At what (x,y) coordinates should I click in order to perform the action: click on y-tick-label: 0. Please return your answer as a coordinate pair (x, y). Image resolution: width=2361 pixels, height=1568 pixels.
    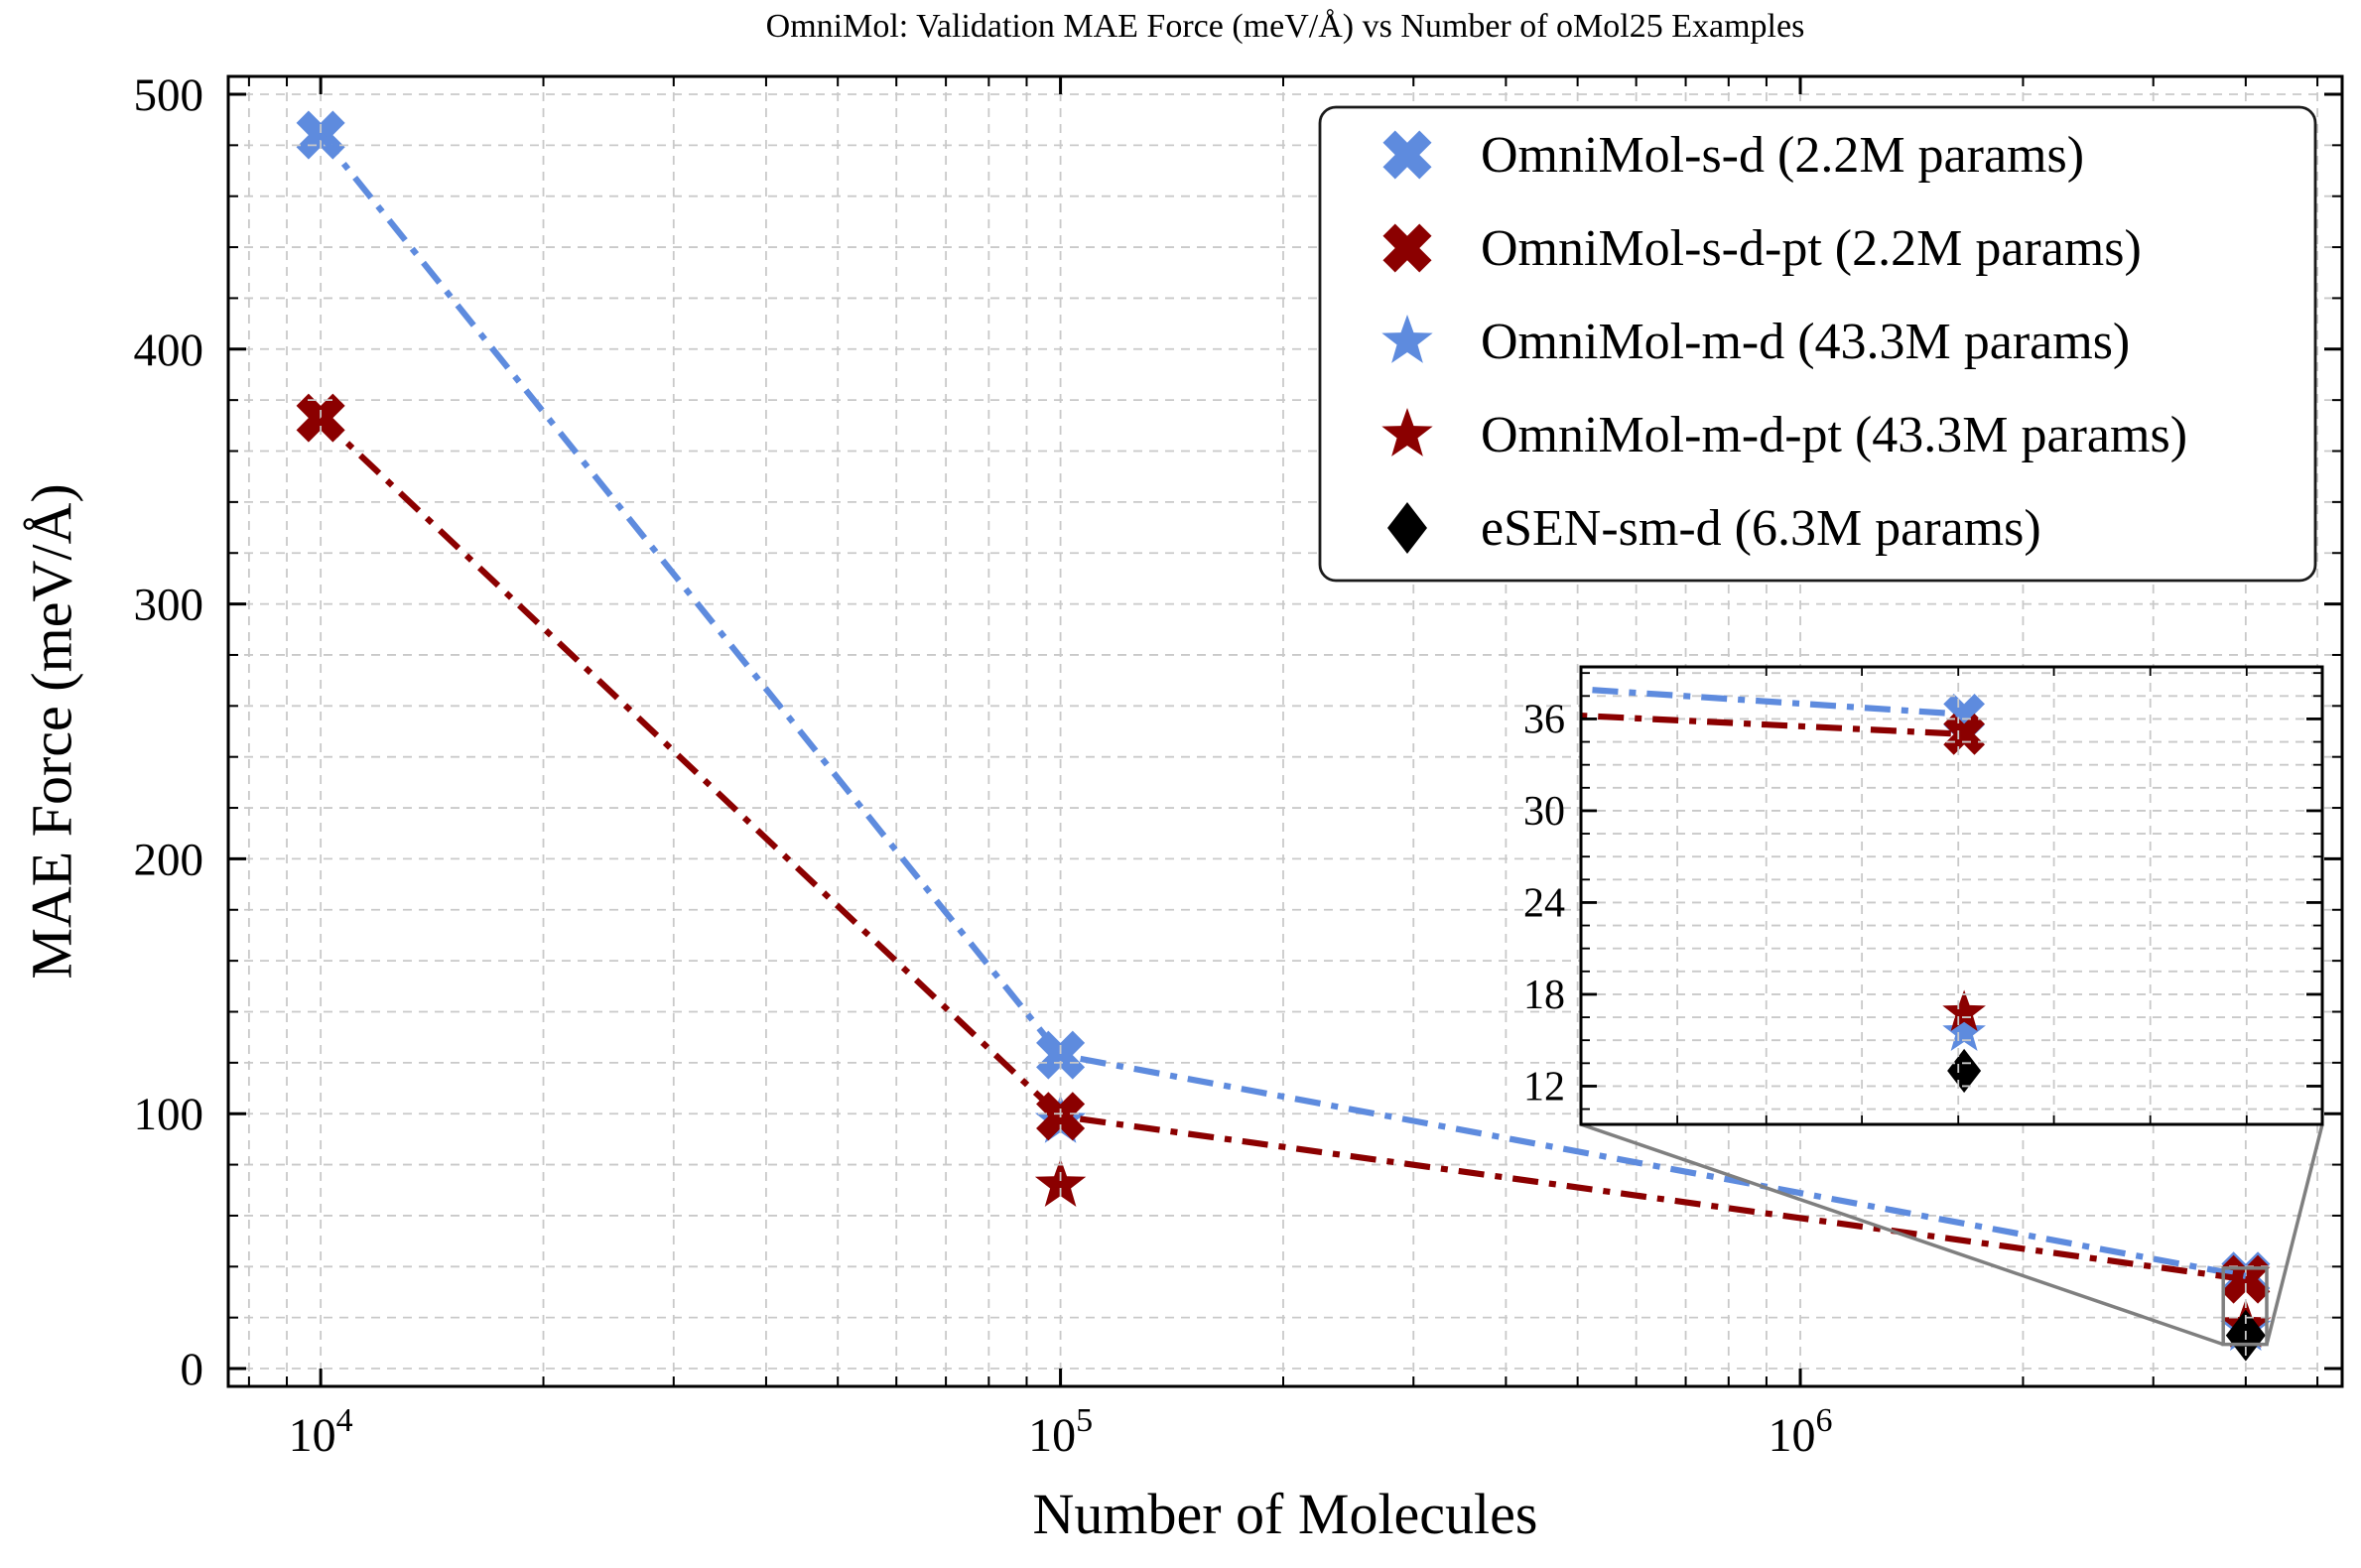
    Looking at the image, I should click on (192, 1369).